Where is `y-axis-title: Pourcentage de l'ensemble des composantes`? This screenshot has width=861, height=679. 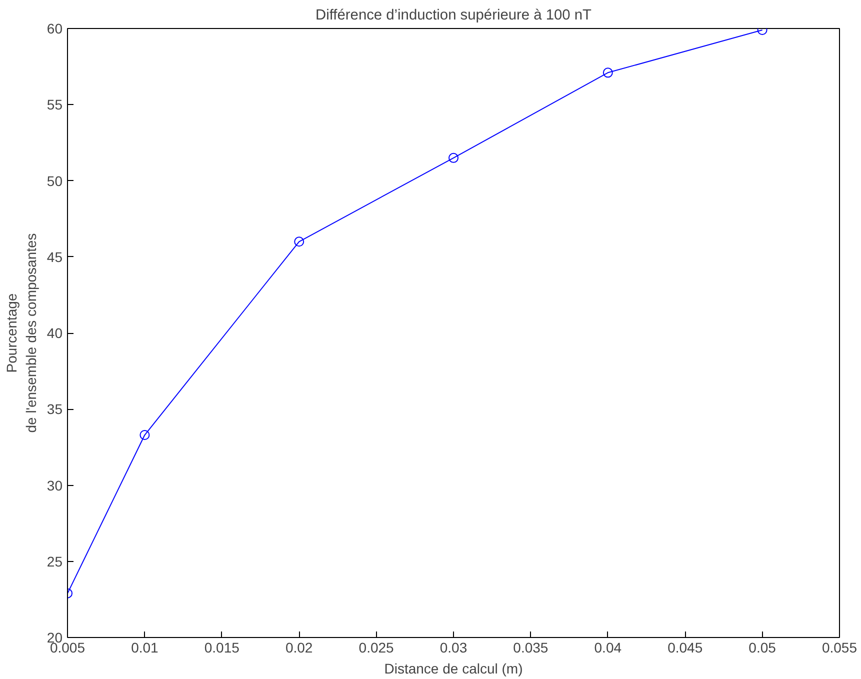 y-axis-title: Pourcentage de l'ensemble des composantes is located at coordinates (21, 333).